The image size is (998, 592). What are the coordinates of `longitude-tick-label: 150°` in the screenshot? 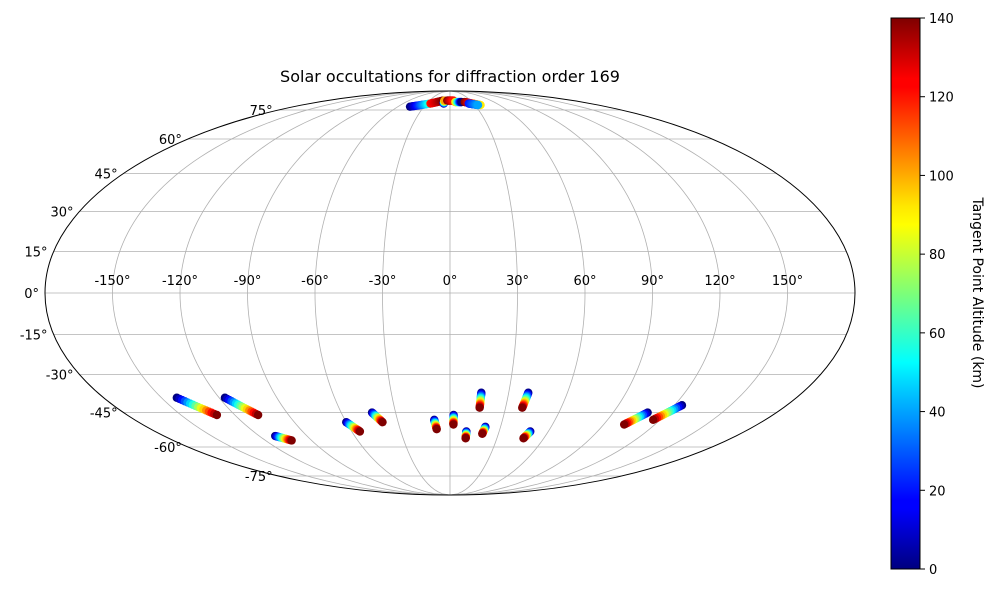 It's located at (787, 281).